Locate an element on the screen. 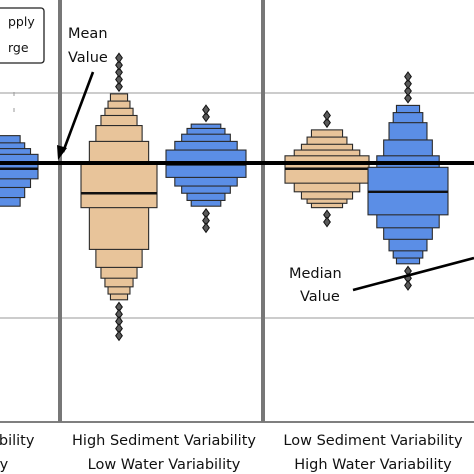 Image resolution: width=474 pixels, height=474 pixels. median-annotation-line1: Median is located at coordinates (315, 274).